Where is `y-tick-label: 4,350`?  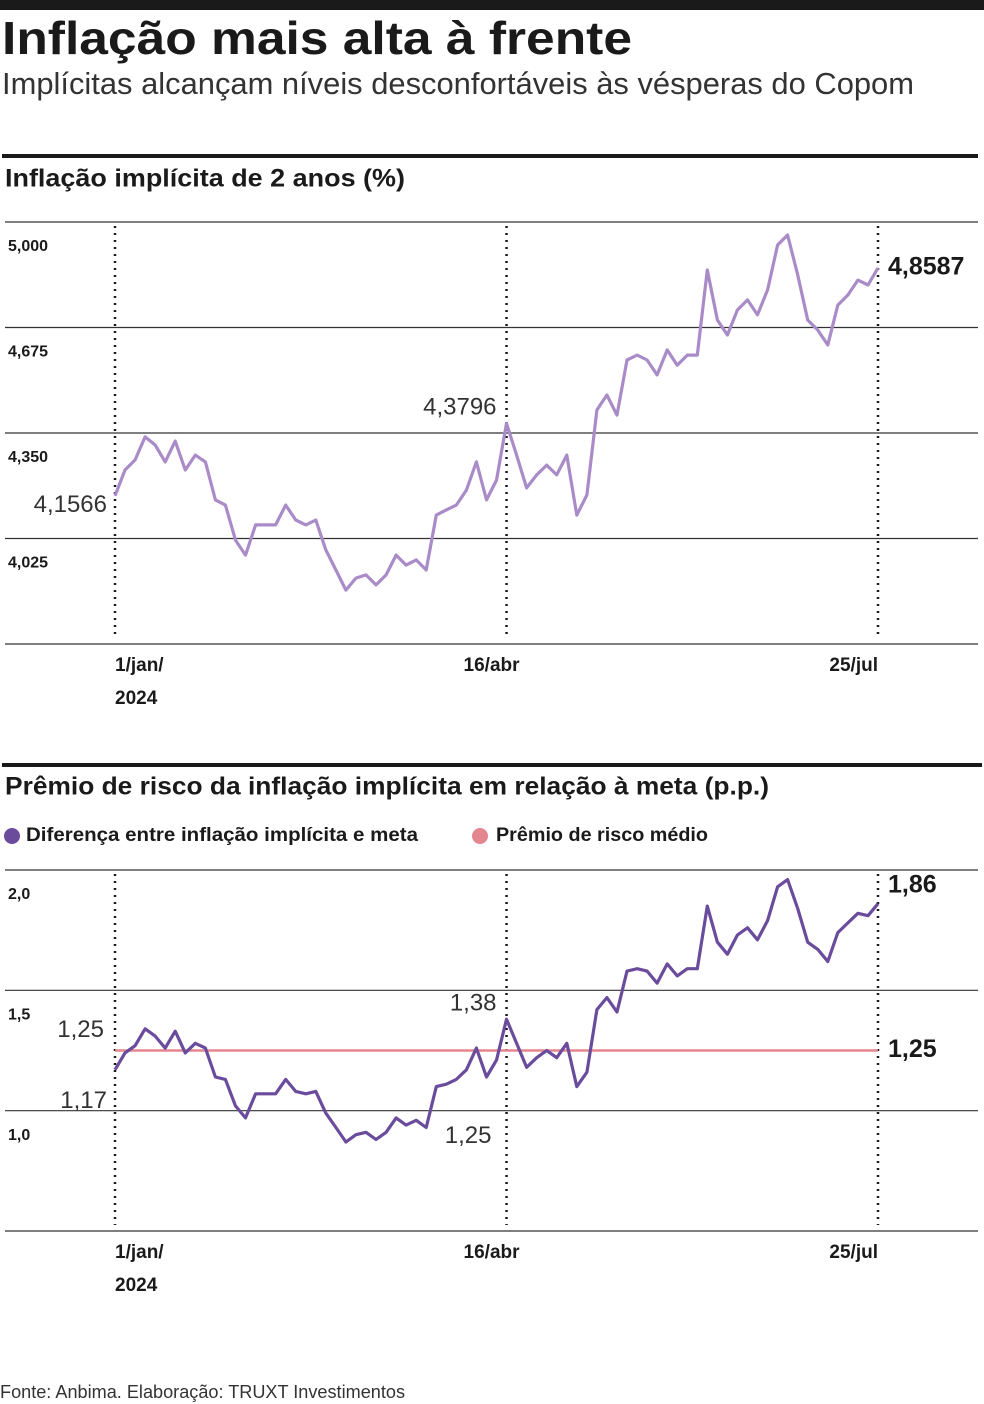 y-tick-label: 4,350 is located at coordinates (28, 457).